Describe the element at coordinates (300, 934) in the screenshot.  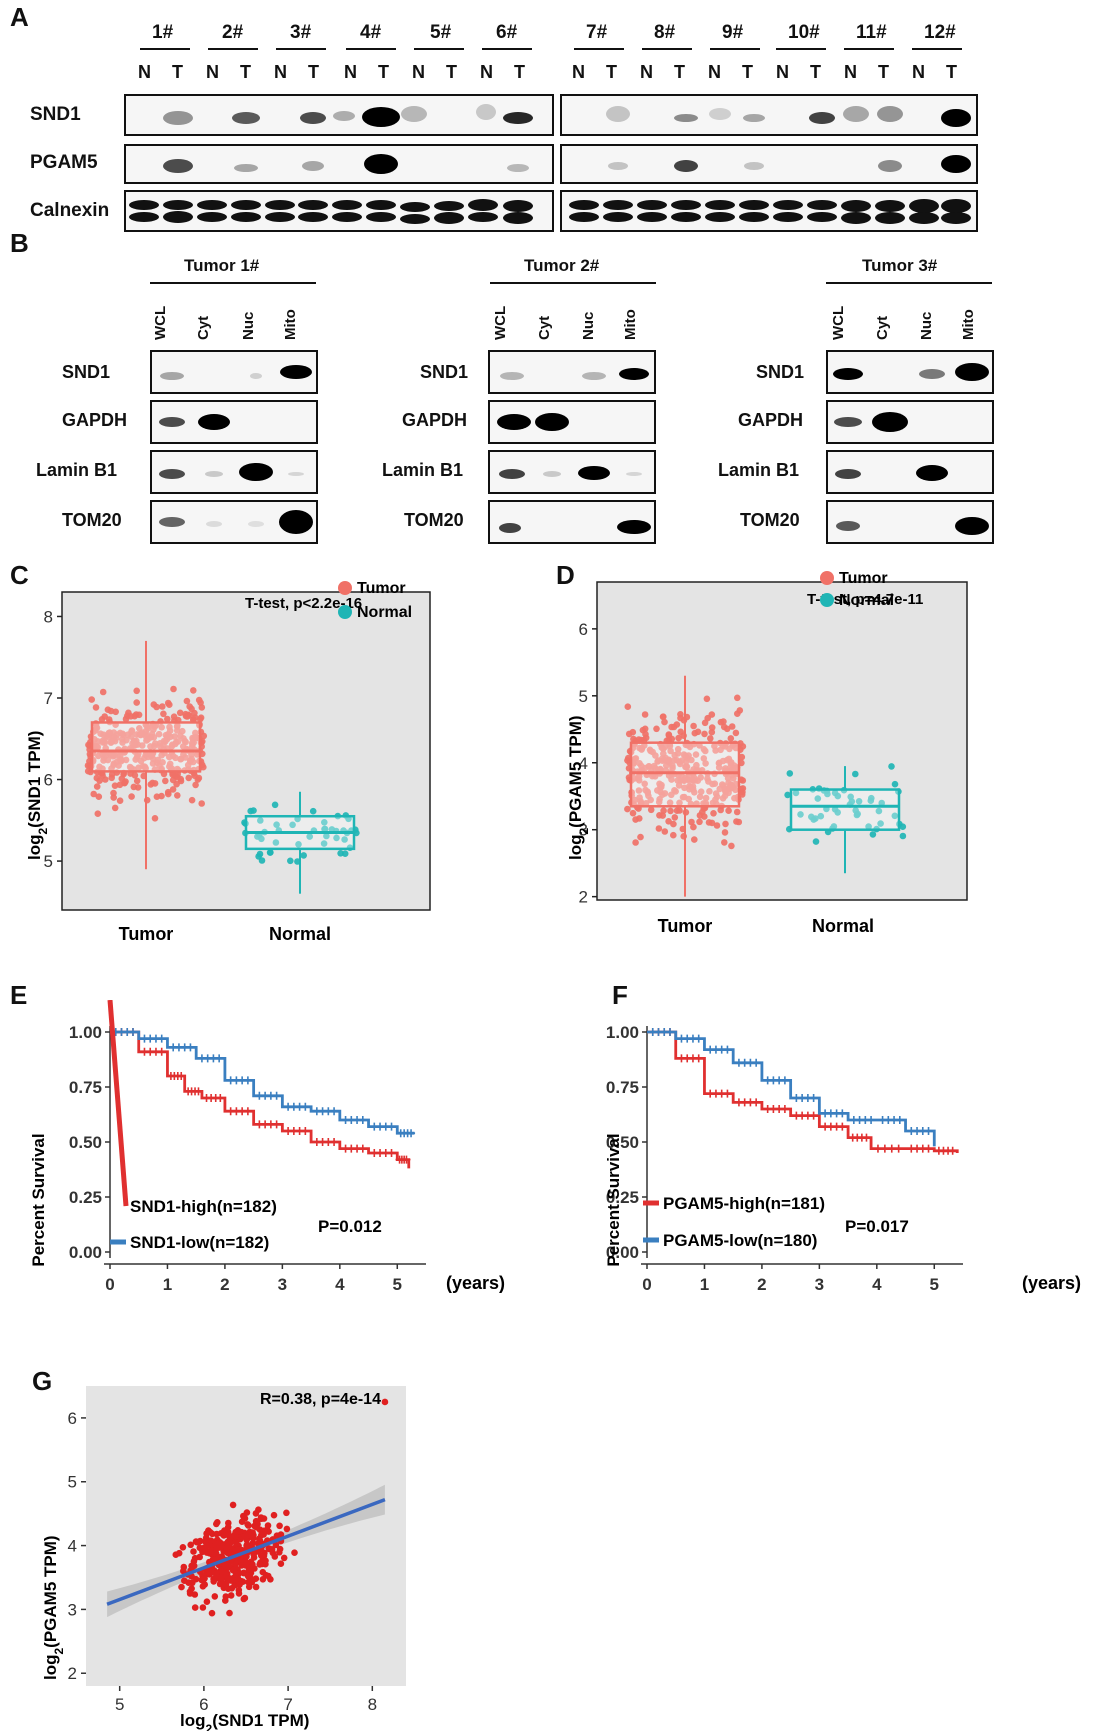
I see `category-label-normal: Normal` at that location.